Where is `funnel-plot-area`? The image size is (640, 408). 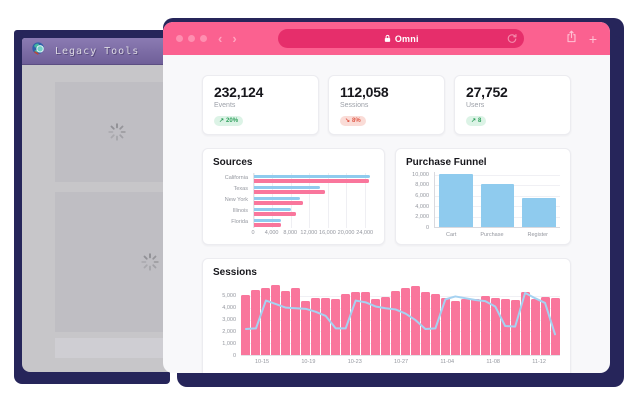
funnel-plot-area is located at coordinates (497, 200).